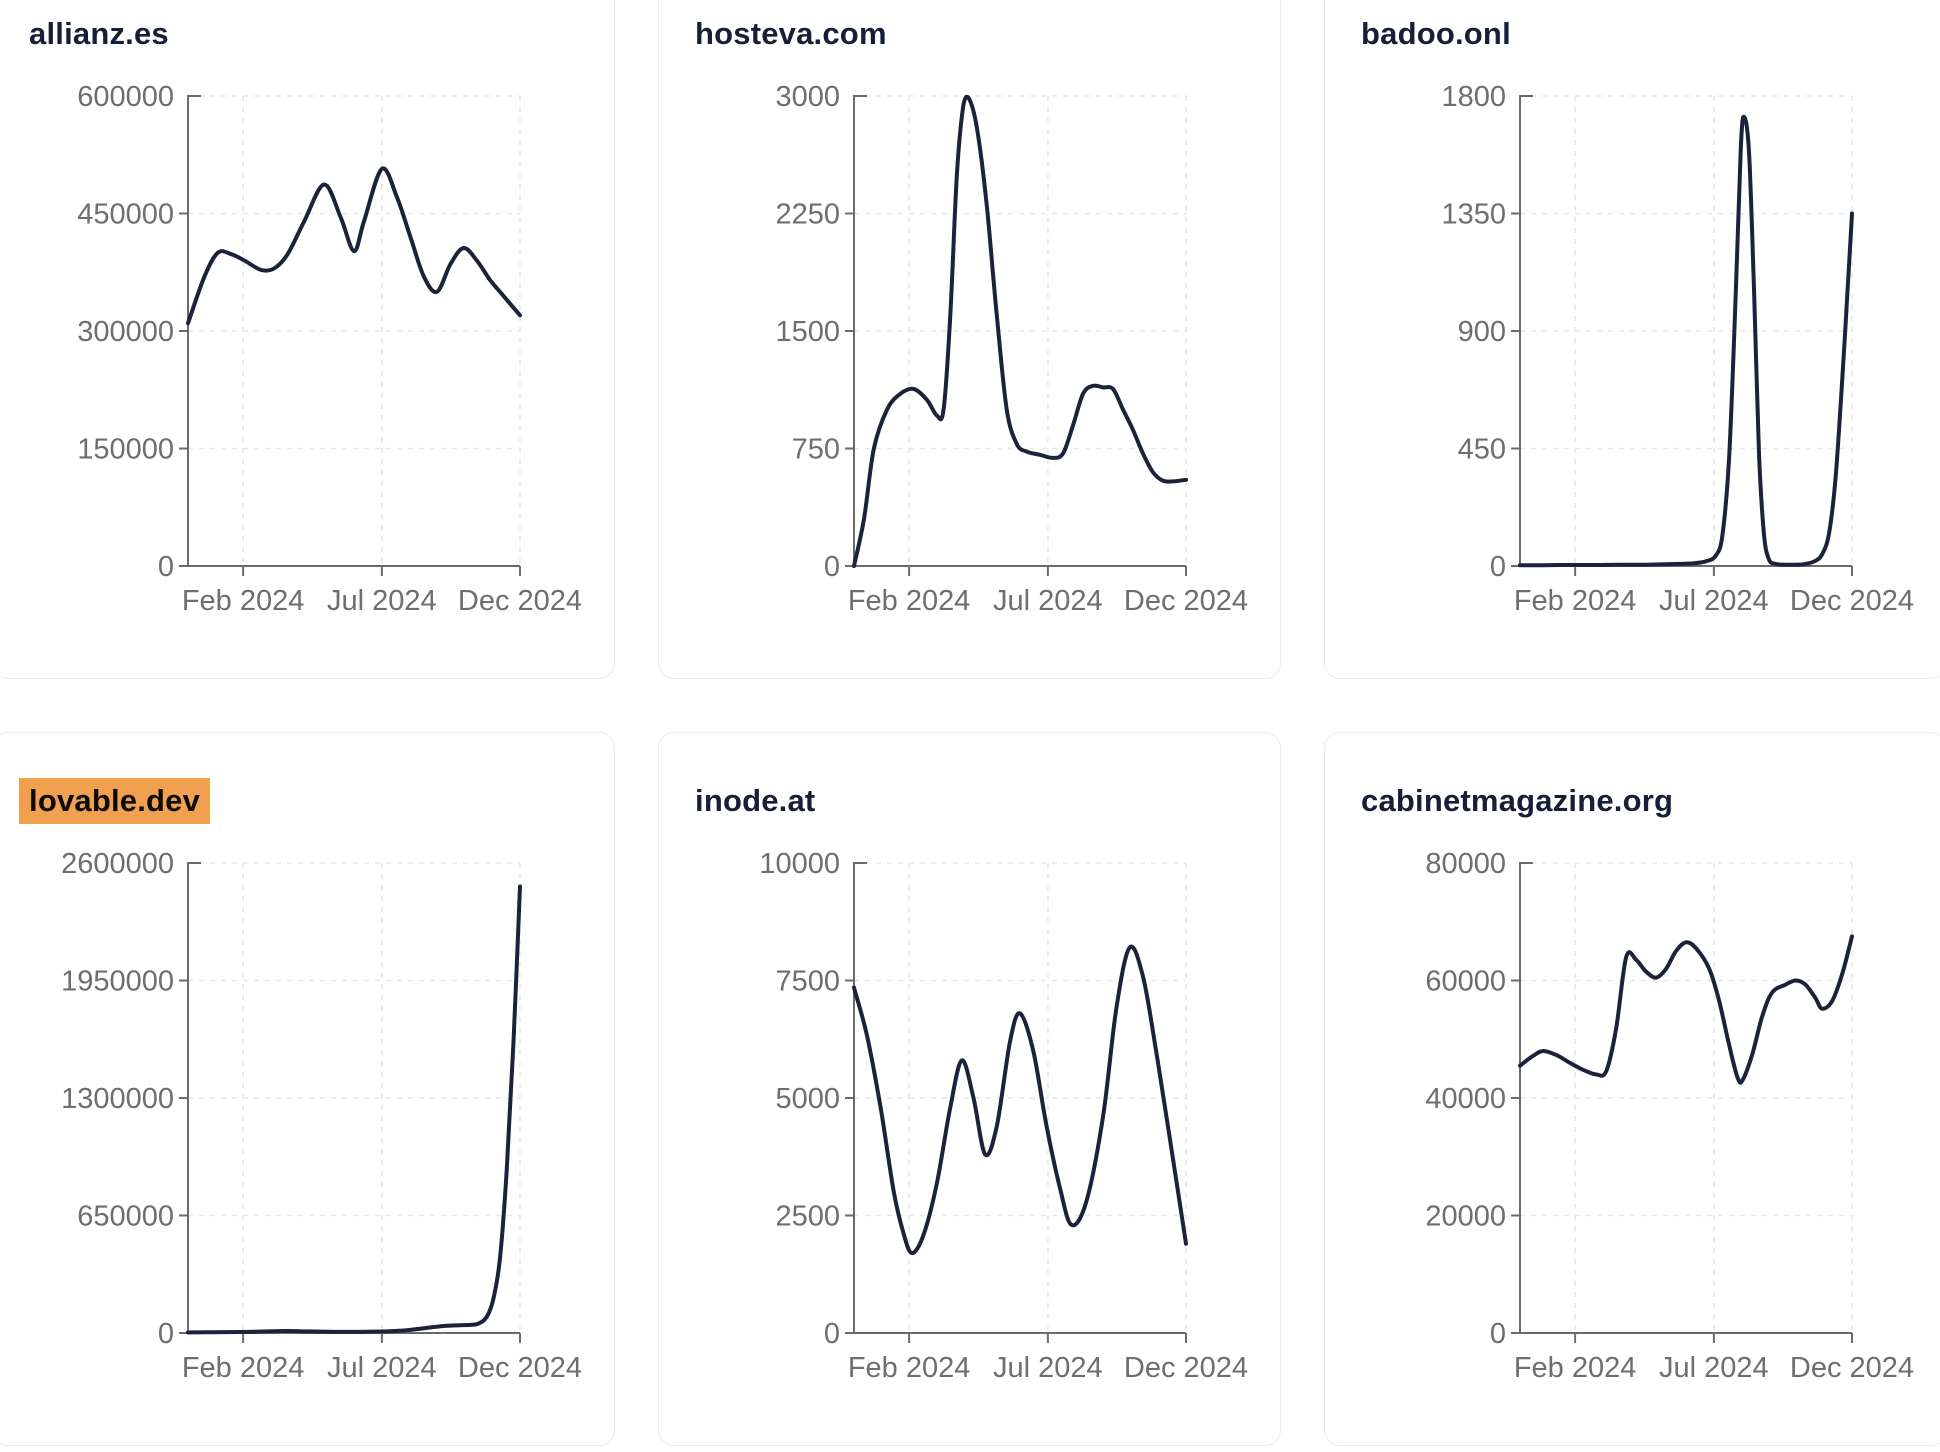  What do you see at coordinates (1482, 332) in the screenshot?
I see `y-tick-label: 900` at bounding box center [1482, 332].